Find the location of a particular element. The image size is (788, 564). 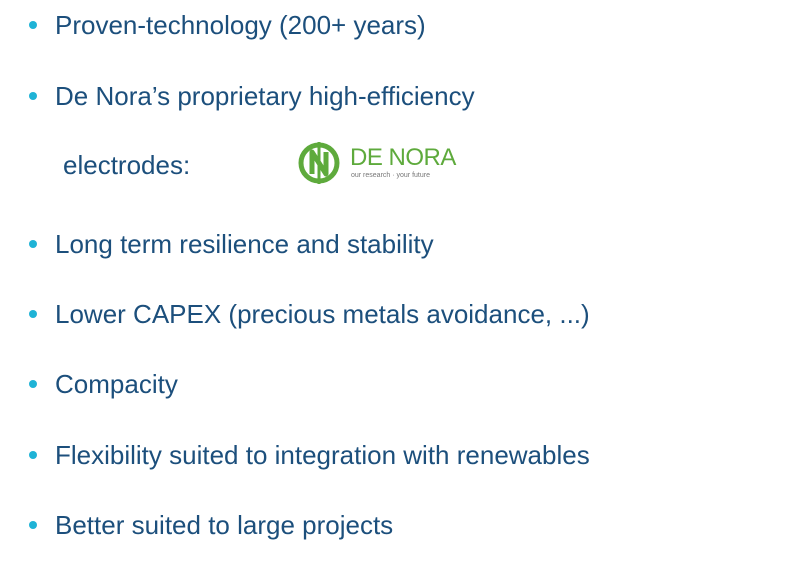

logo-tagline: our research · your future is located at coordinates (390, 175).